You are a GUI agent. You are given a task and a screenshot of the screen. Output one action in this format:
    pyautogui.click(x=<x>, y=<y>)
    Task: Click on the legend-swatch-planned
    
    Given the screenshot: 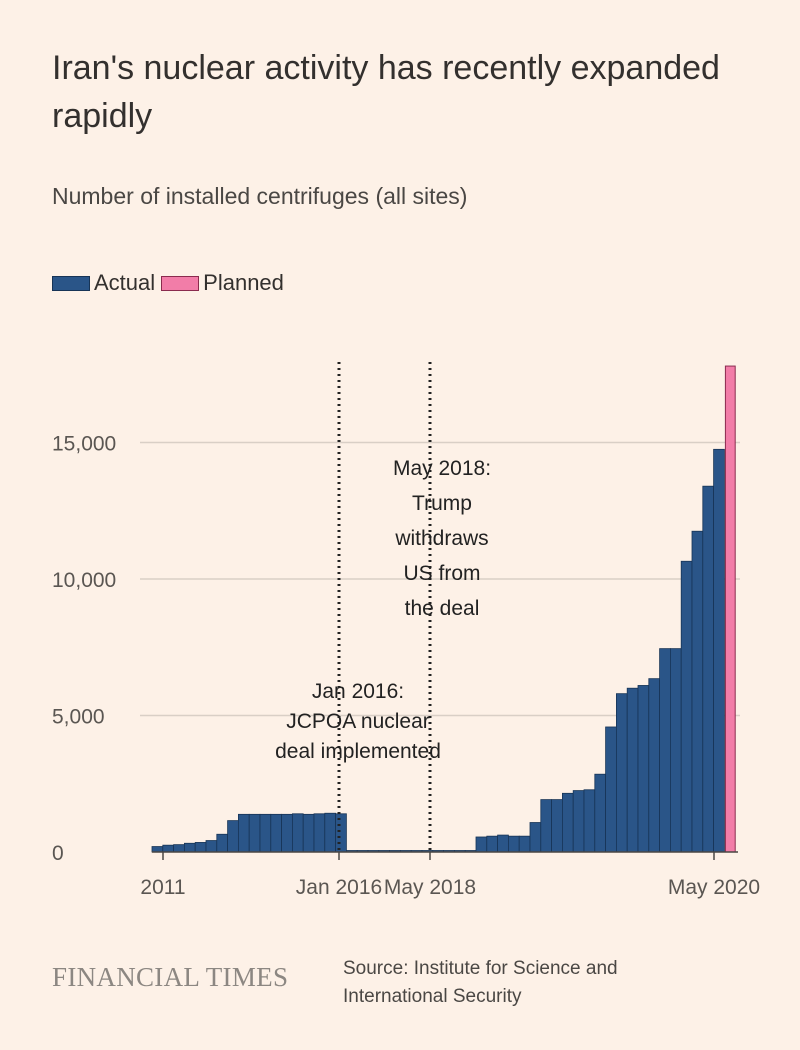 What is the action you would take?
    pyautogui.click(x=180, y=283)
    